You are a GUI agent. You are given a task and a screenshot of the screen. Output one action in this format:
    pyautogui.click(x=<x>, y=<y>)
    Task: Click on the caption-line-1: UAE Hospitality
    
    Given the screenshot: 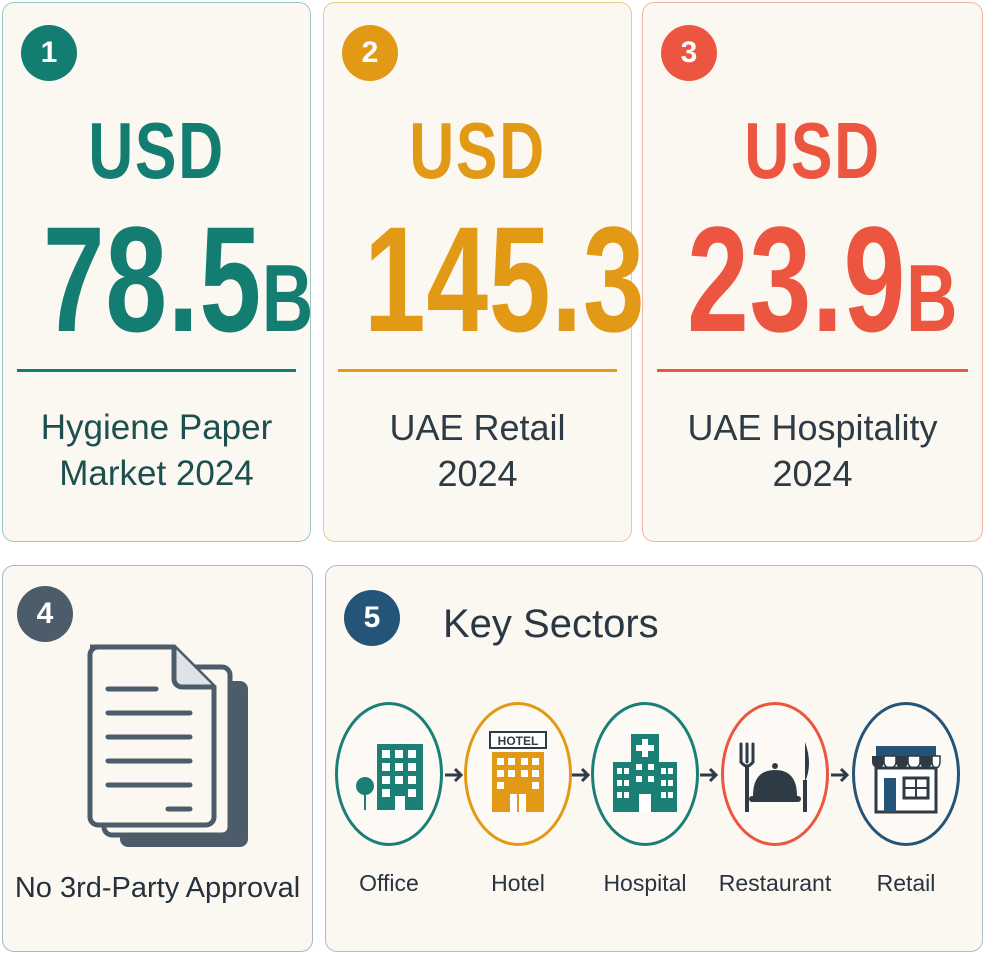 What is the action you would take?
    pyautogui.click(x=812, y=427)
    